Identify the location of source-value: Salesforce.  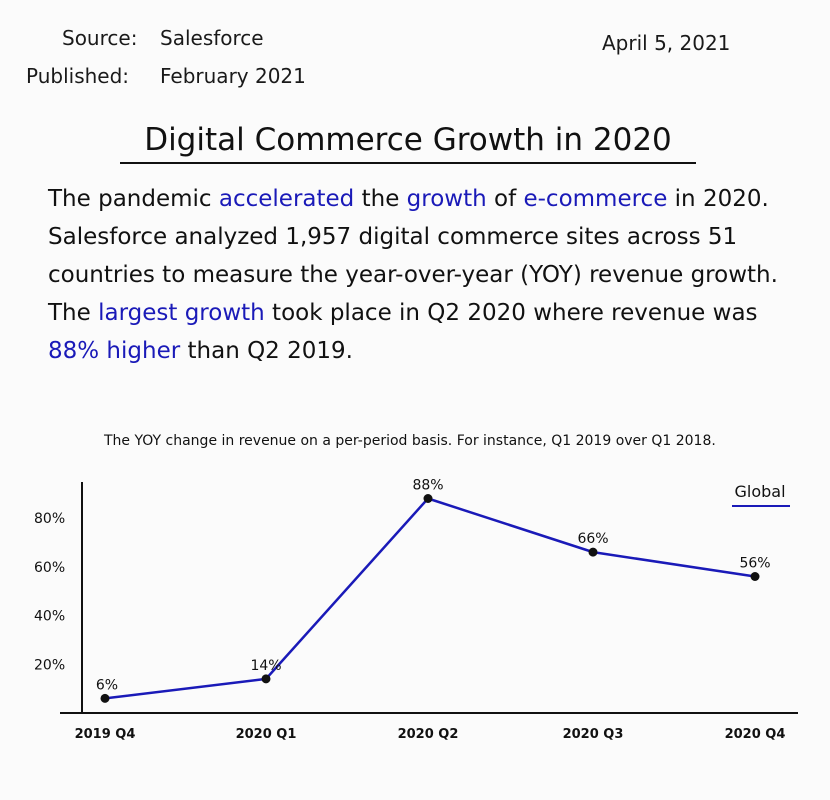
(212, 38).